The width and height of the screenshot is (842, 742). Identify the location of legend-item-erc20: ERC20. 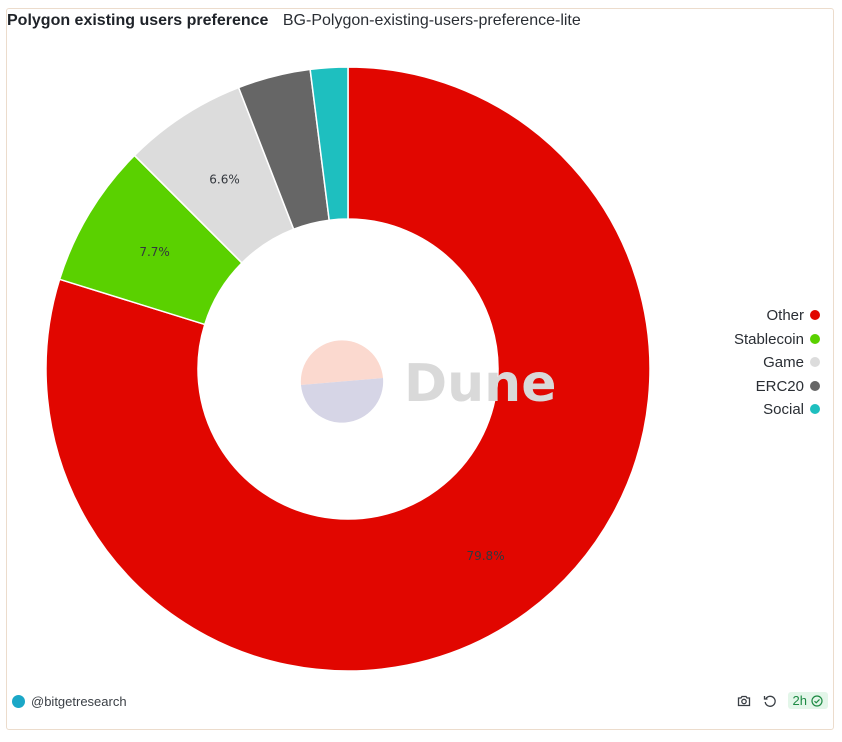
(777, 387).